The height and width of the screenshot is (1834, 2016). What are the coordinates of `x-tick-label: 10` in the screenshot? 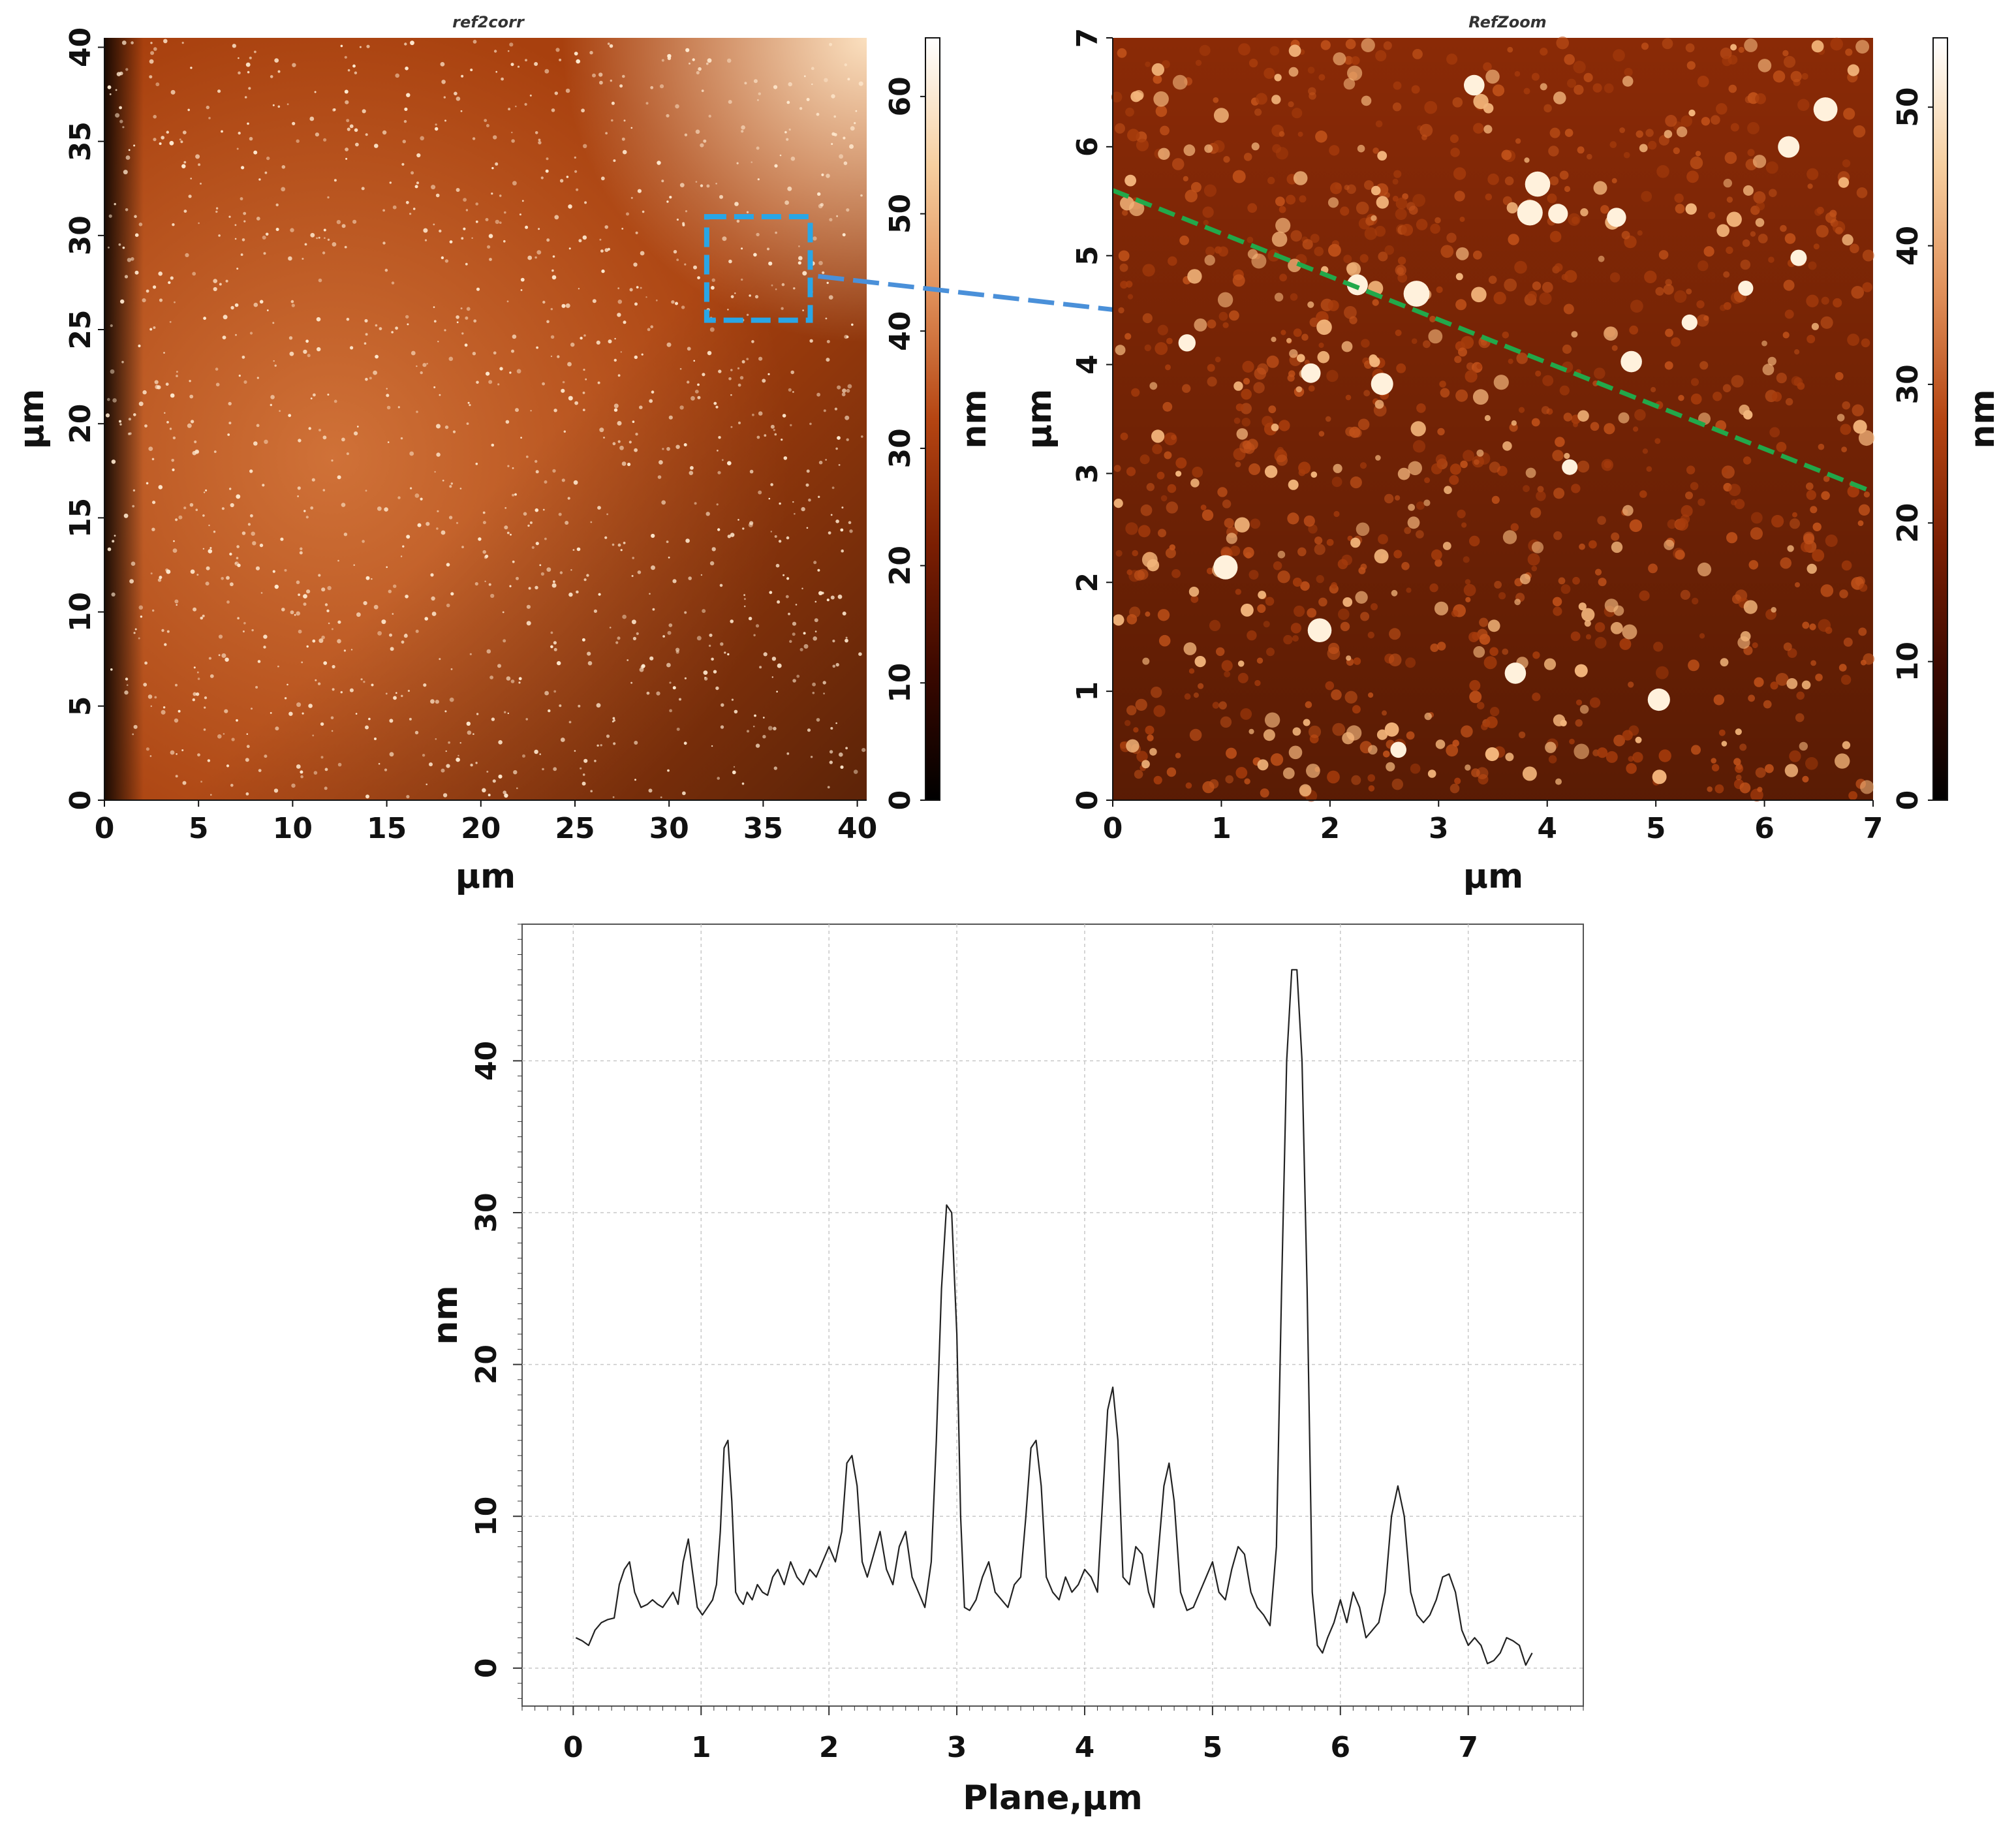 It's located at (293, 828).